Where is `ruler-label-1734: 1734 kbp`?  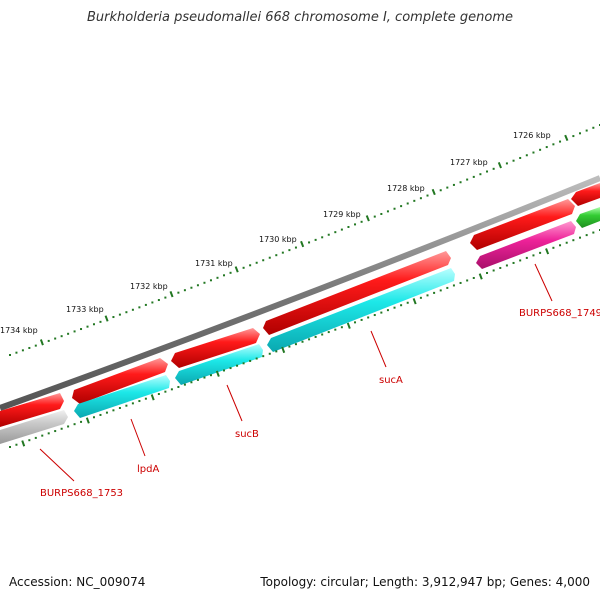
ruler-label-1734: 1734 kbp is located at coordinates (19, 330).